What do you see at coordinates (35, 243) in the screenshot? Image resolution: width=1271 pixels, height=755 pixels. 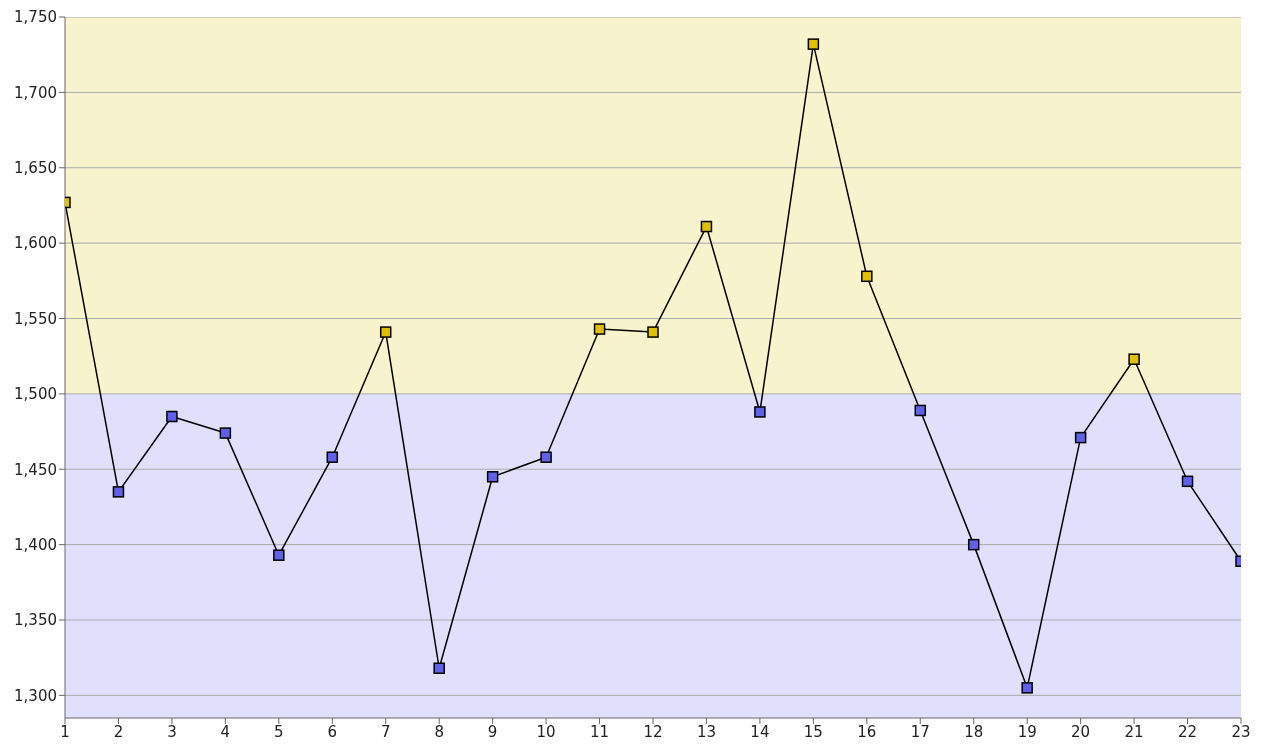 I see `y-tick-label: 1,600` at bounding box center [35, 243].